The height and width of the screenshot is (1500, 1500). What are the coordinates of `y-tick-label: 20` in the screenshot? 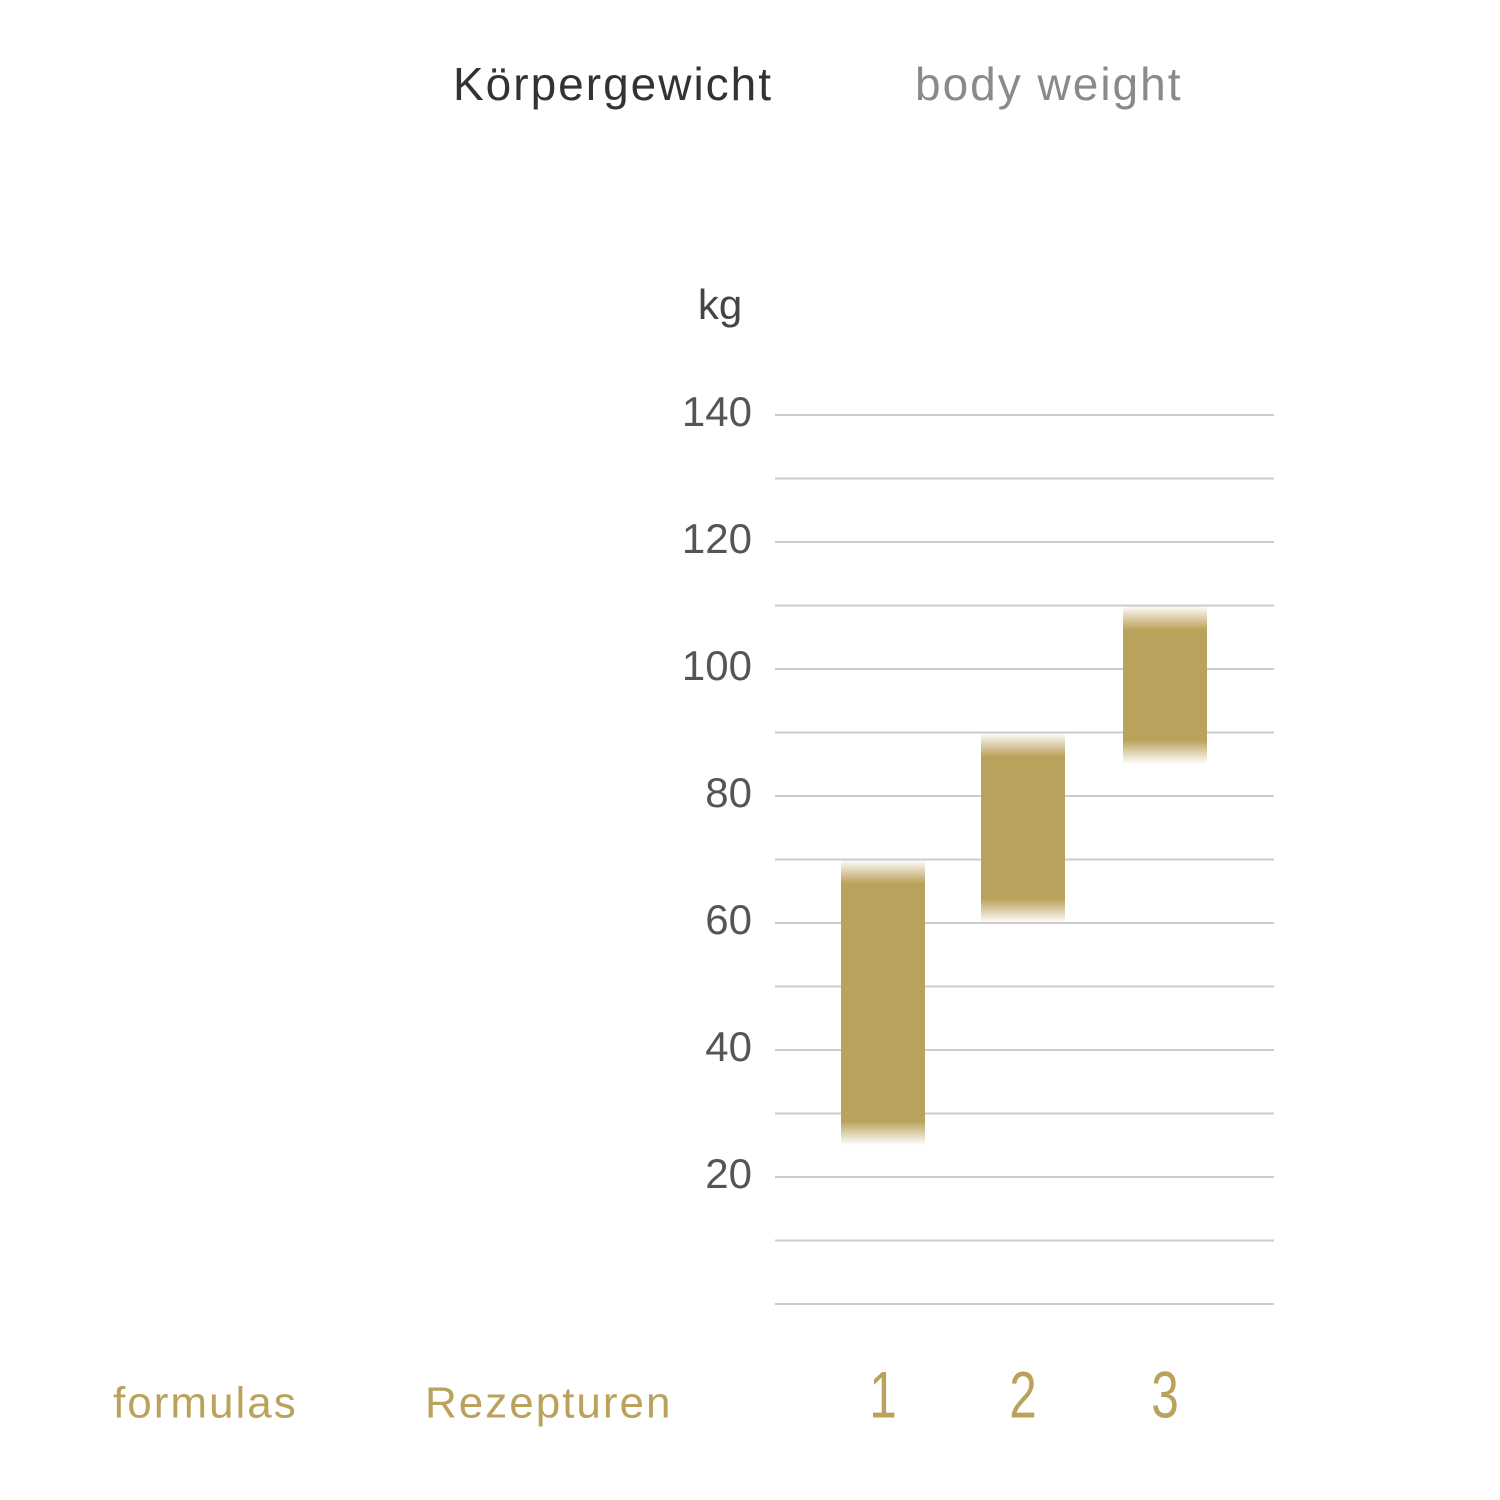 It's located at (728, 1173).